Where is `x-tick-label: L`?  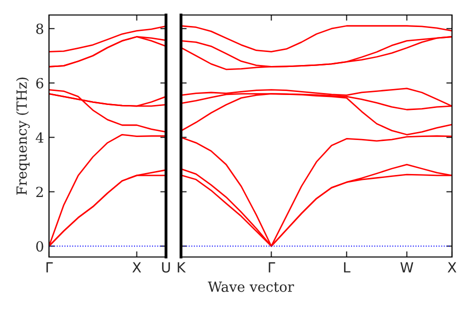
x-tick-label: L is located at coordinates (347, 267).